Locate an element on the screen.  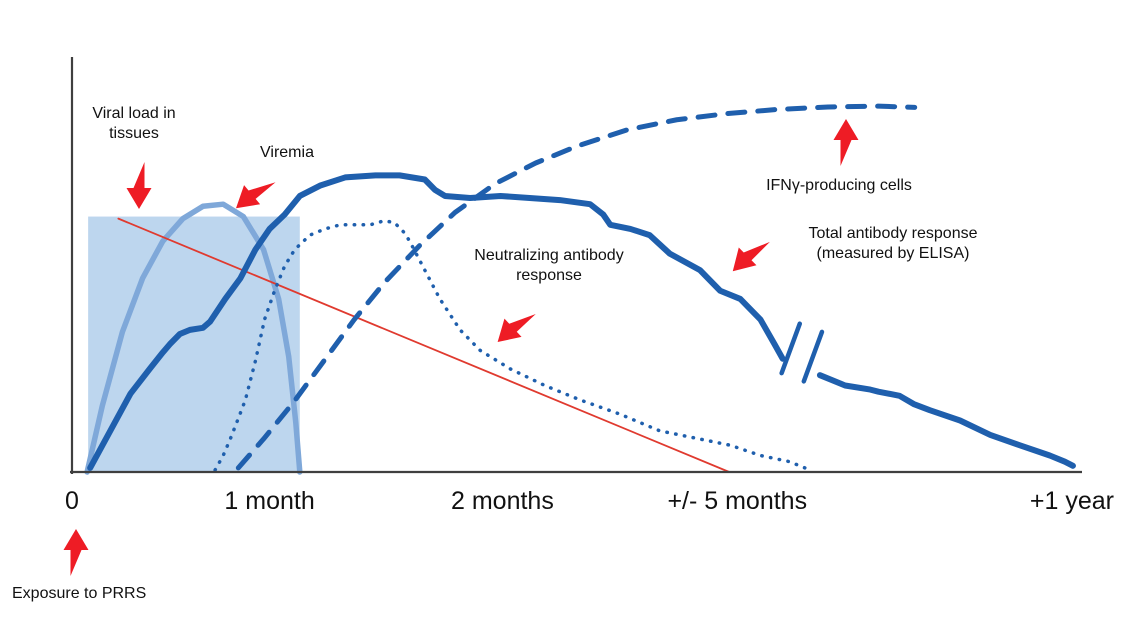
annotation-exposure-to-prrs: Exposure to PRRS is located at coordinates (79, 565).